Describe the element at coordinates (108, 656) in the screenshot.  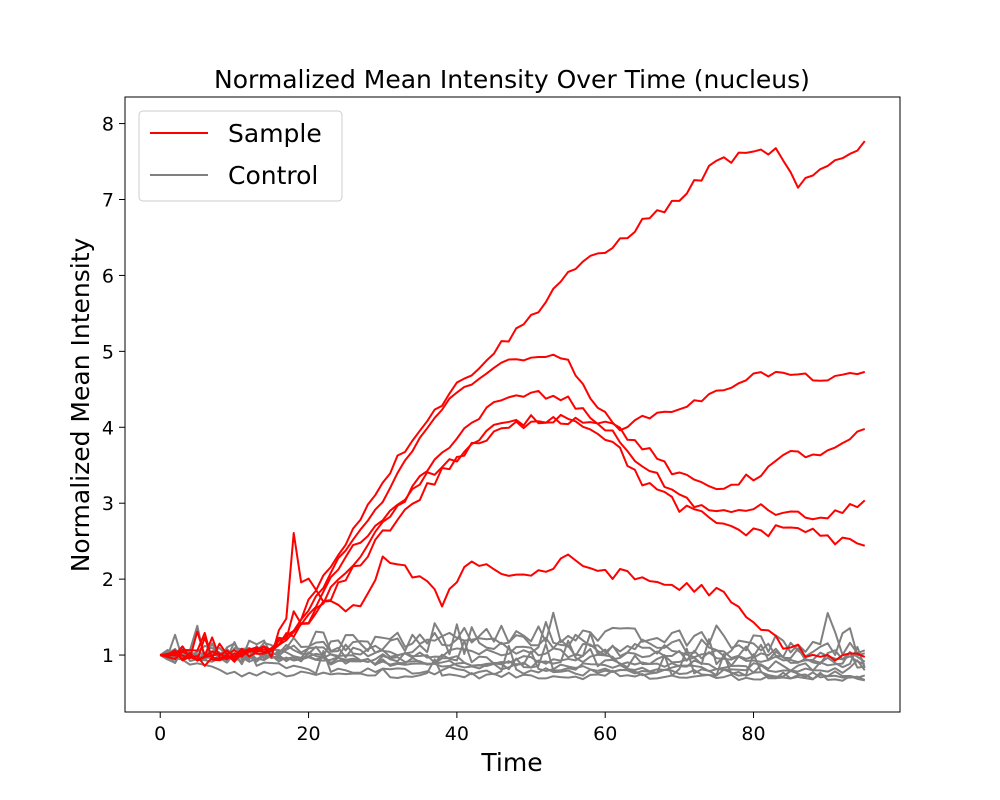
I see `y-tick-label: 1` at that location.